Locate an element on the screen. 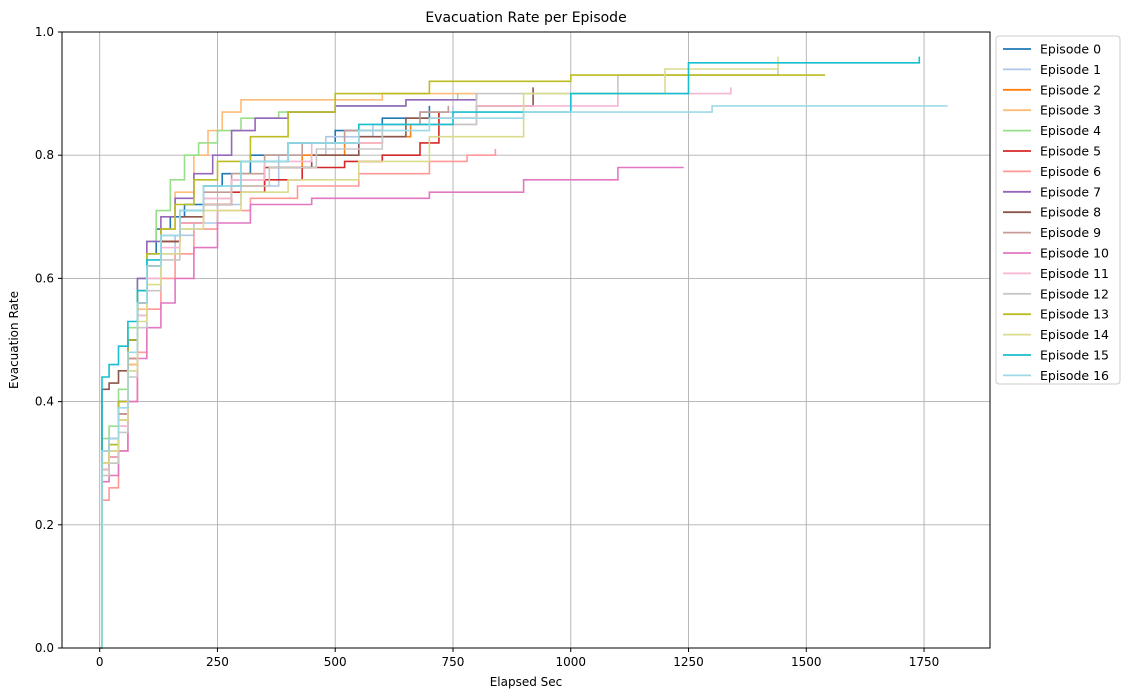 Image resolution: width=1129 pixels, height=698 pixels. y-tick-label: 1.0 is located at coordinates (44, 32).